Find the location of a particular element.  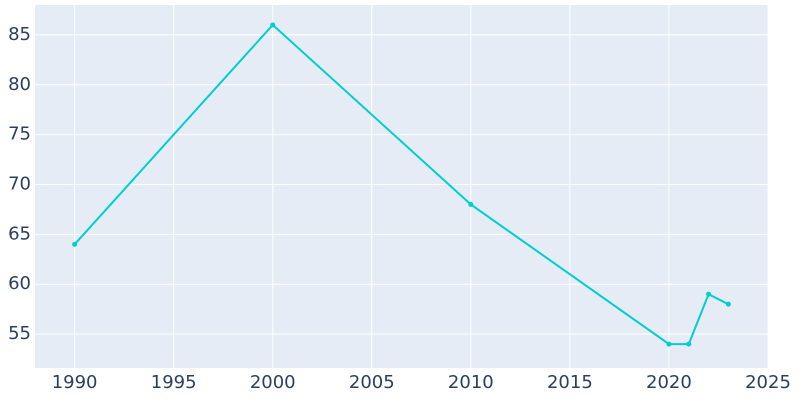

x-tick-label: 2020 is located at coordinates (669, 382).